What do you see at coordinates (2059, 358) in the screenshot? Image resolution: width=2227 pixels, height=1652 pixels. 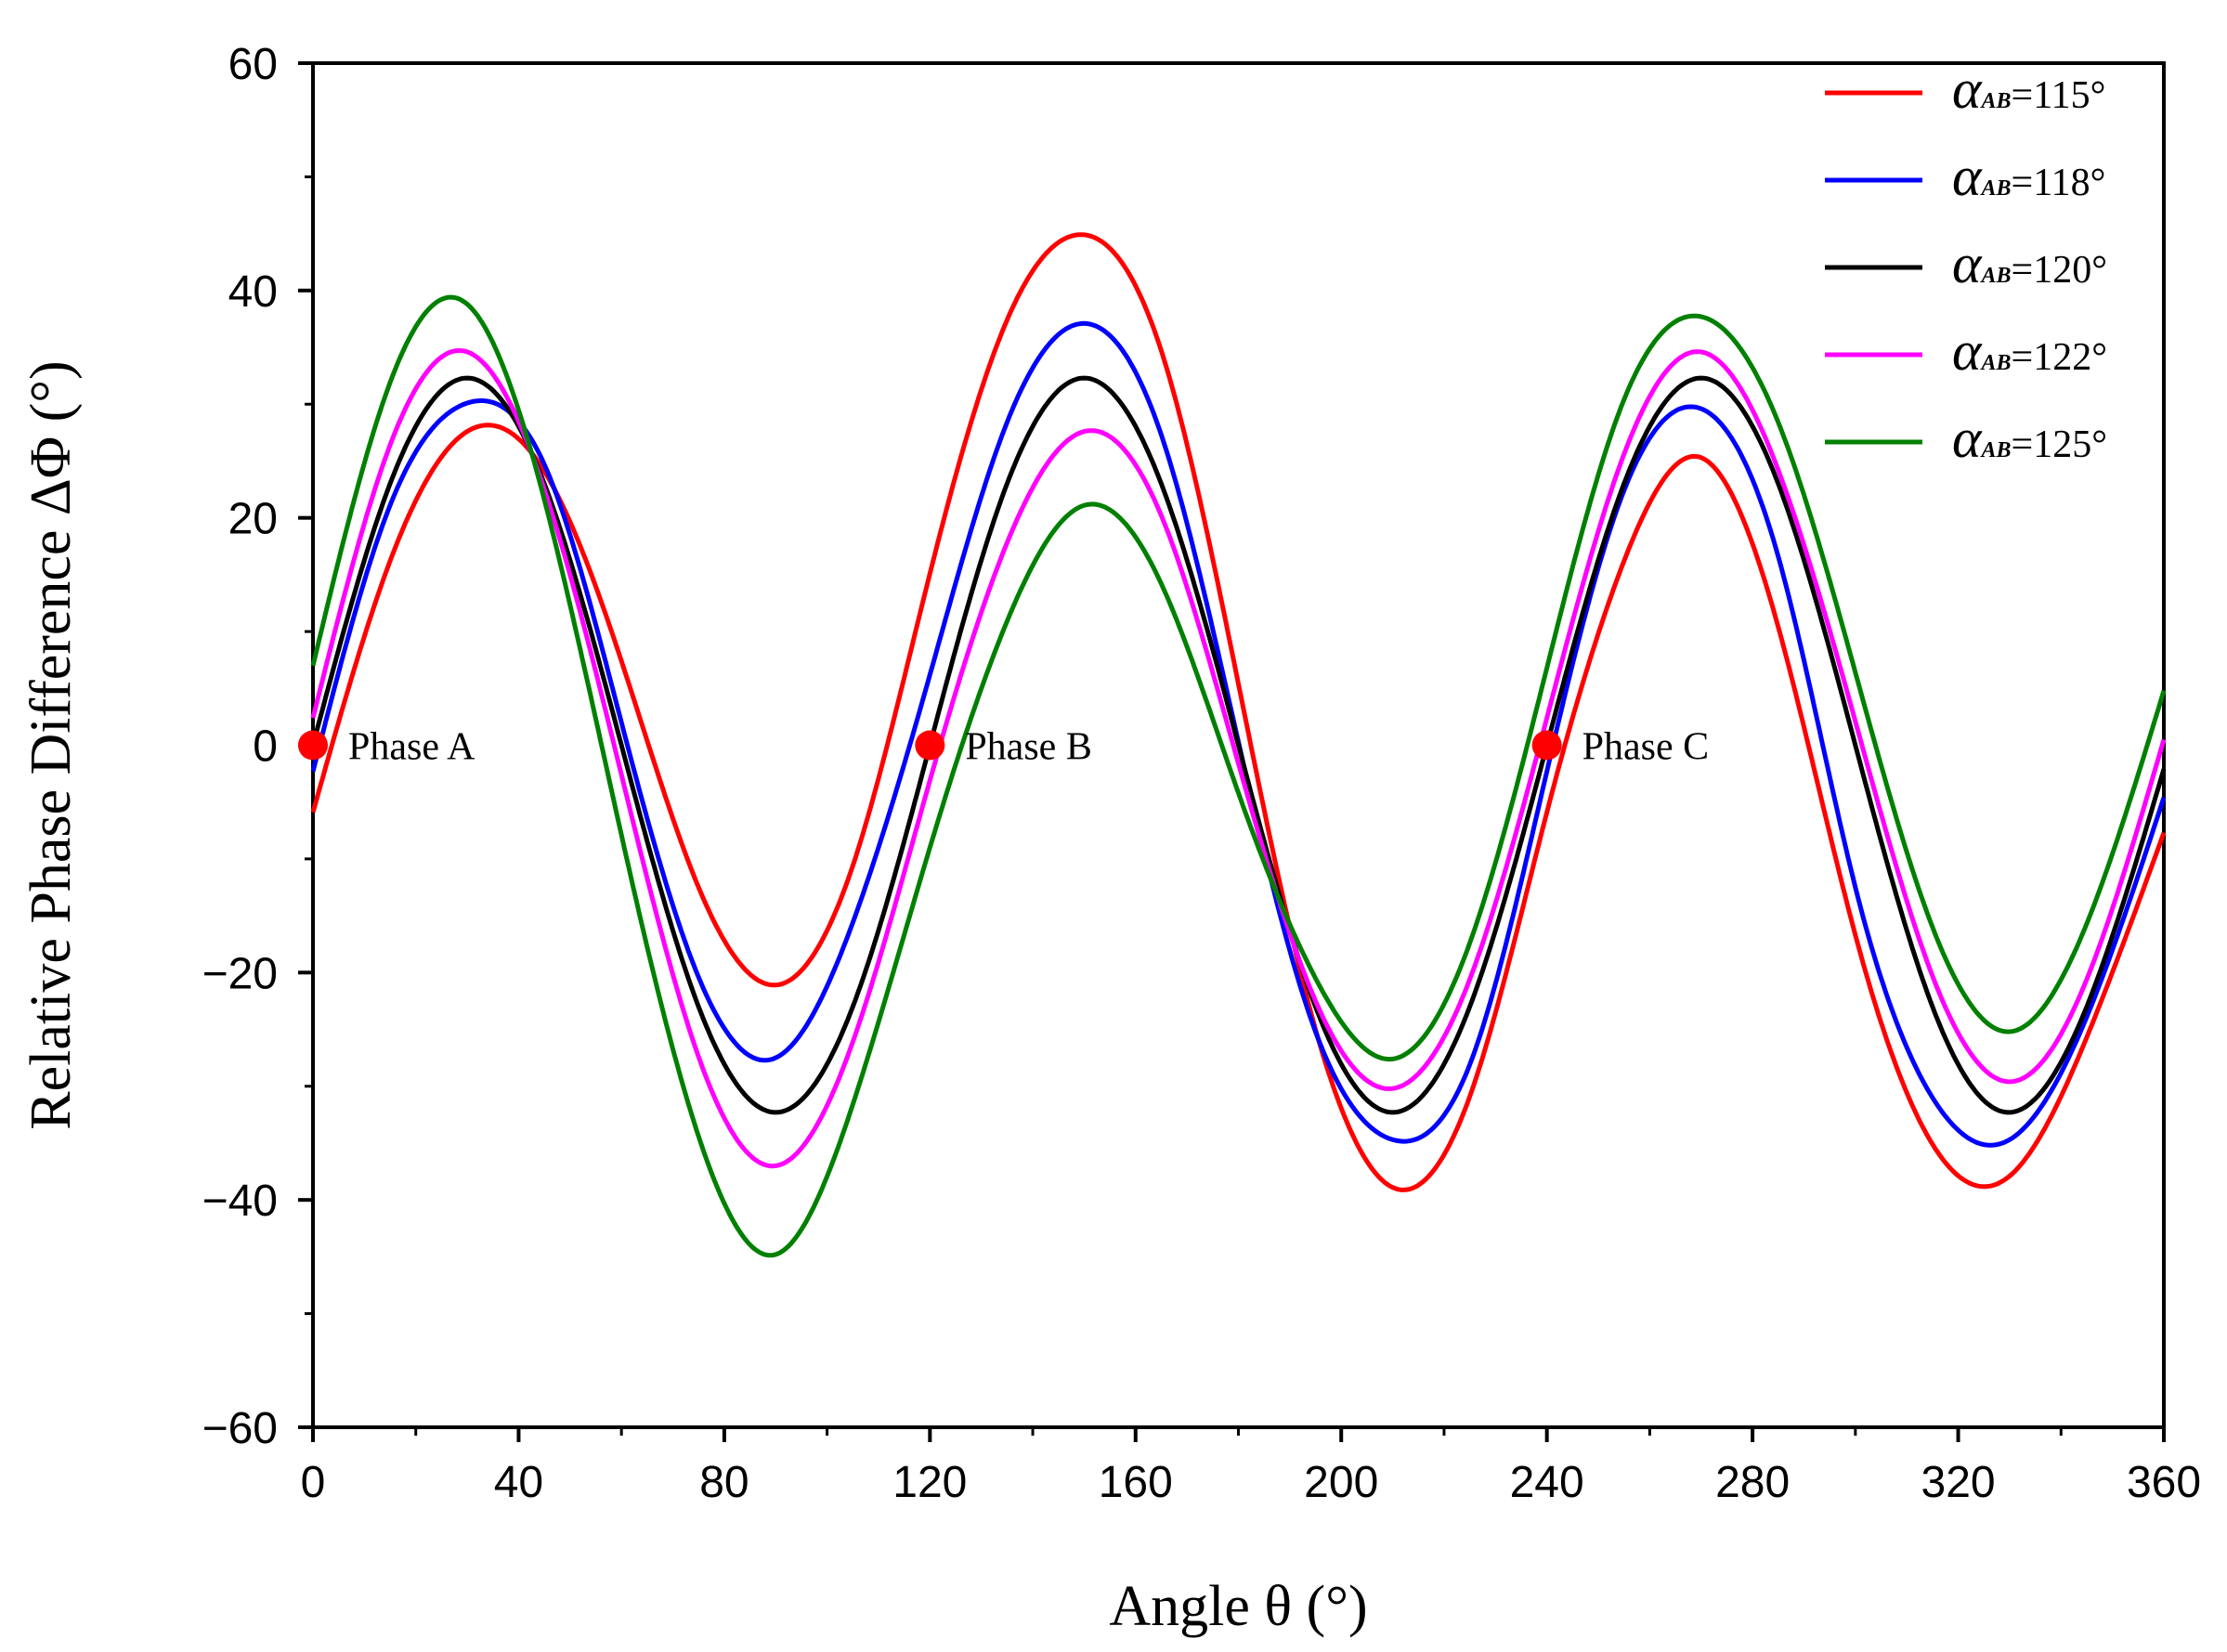 I see `legend-value: =122°` at bounding box center [2059, 358].